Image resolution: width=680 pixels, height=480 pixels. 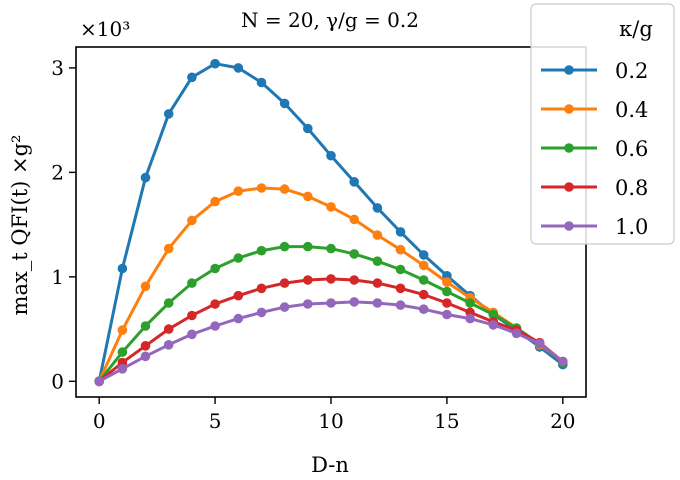 I want to click on x-axis-label: D-n, so click(x=330, y=465).